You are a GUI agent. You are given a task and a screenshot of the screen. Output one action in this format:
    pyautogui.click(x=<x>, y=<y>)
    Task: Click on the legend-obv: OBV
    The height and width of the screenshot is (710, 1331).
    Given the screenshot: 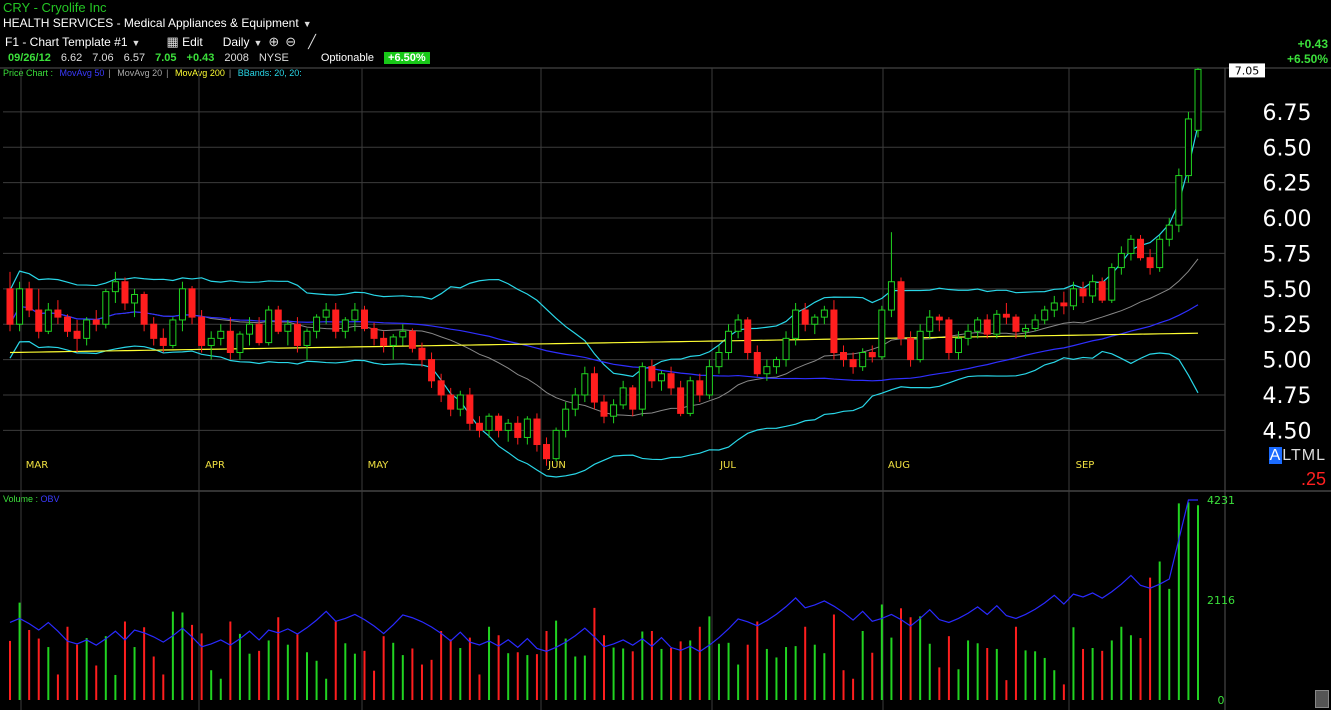 What is the action you would take?
    pyautogui.click(x=50, y=499)
    